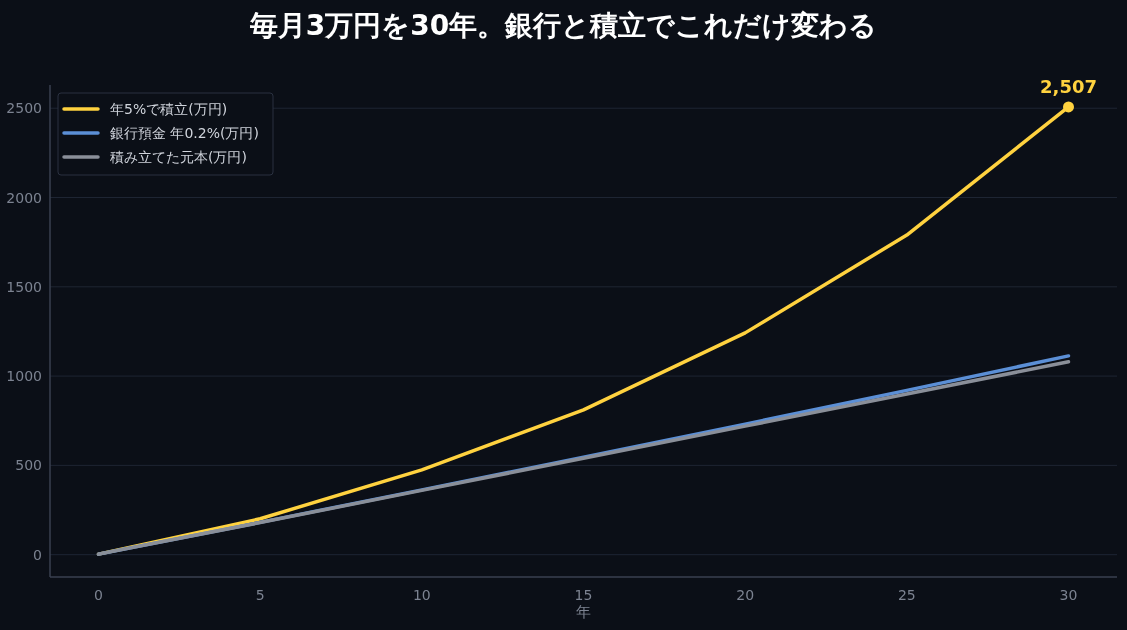 The image size is (1127, 630). I want to click on y-tick-label: 2000, so click(24, 197).